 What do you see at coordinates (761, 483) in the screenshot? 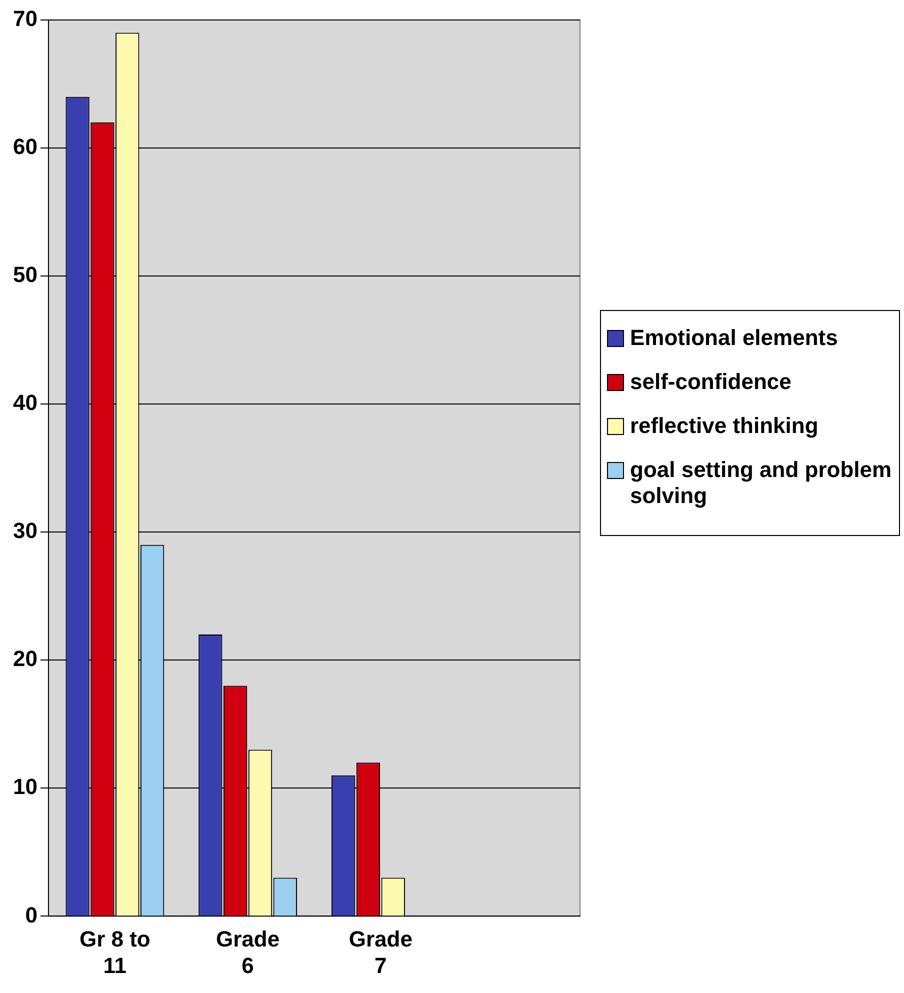
I see `legend-label: goal setting and problem solving` at bounding box center [761, 483].